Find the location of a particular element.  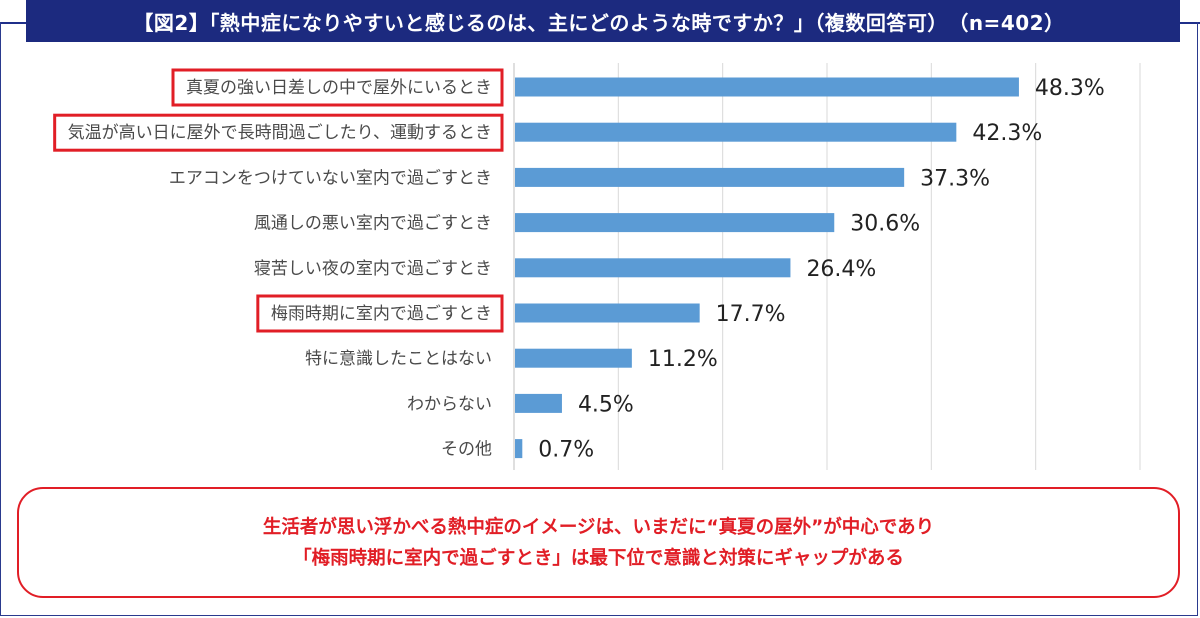

category-label: その他 is located at coordinates (466, 450).